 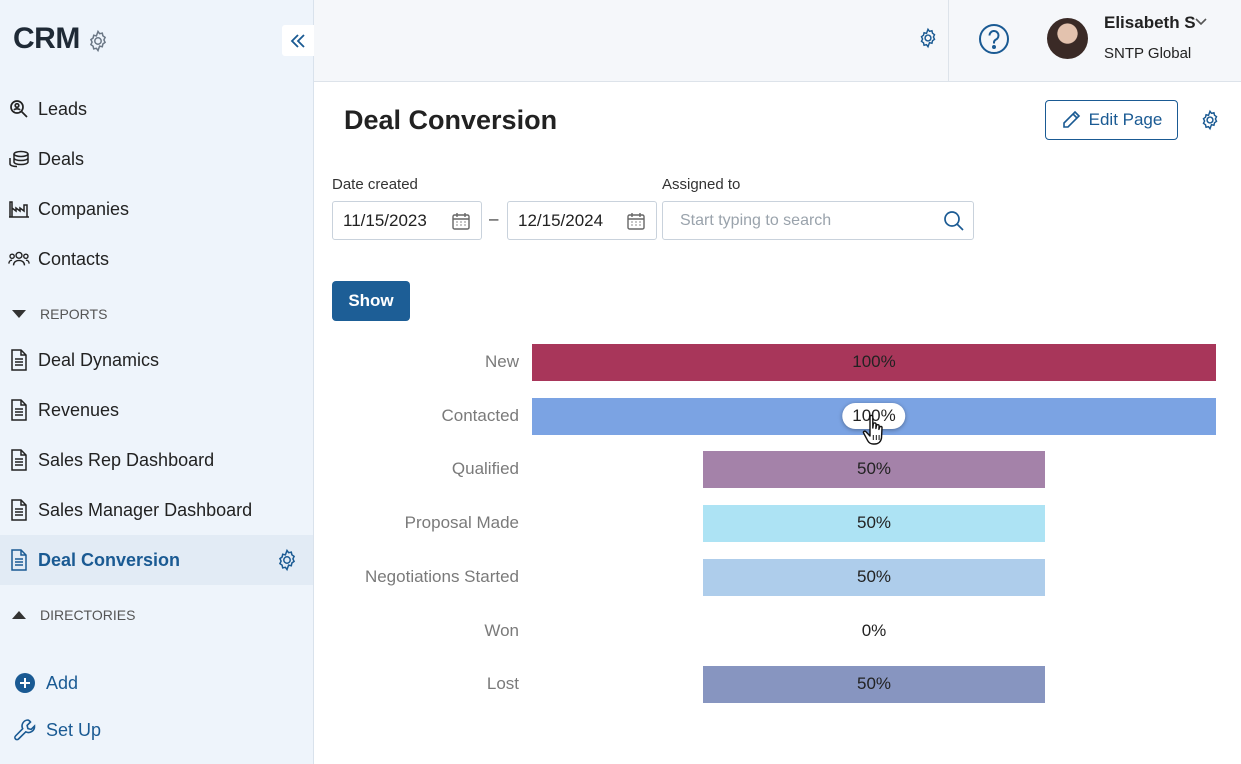 What do you see at coordinates (25, 683) in the screenshot?
I see `plus-circle-icon` at bounding box center [25, 683].